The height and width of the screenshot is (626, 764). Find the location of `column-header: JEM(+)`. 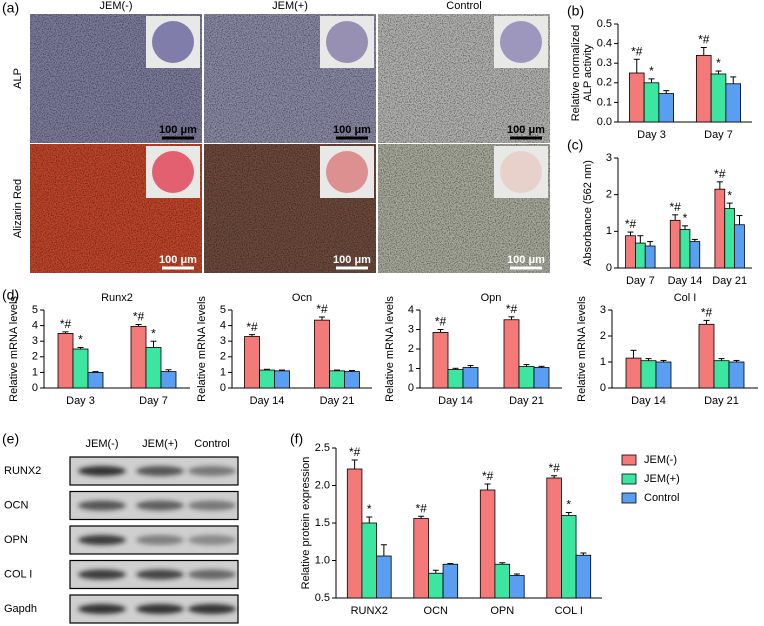

column-header: JEM(+) is located at coordinates (290, 6).